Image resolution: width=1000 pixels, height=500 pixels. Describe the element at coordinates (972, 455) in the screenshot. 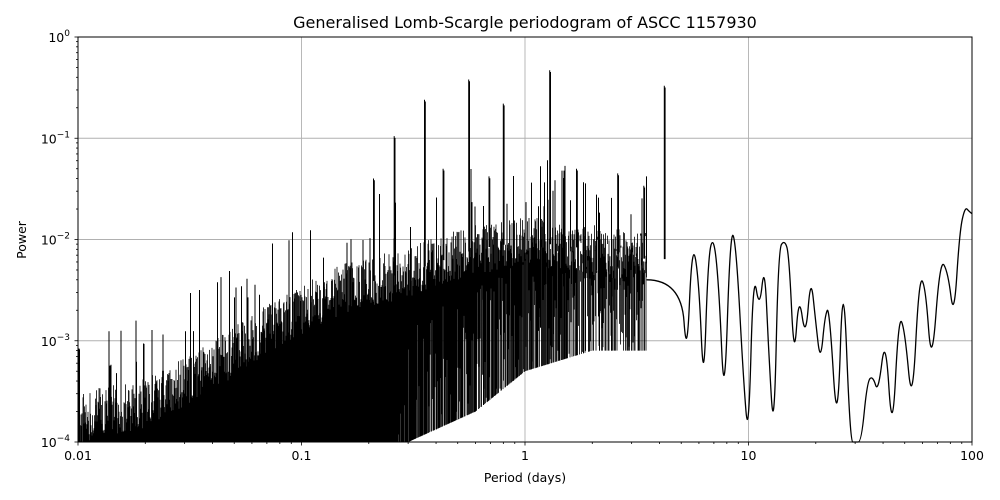

I see `x-tick-label: 100` at that location.